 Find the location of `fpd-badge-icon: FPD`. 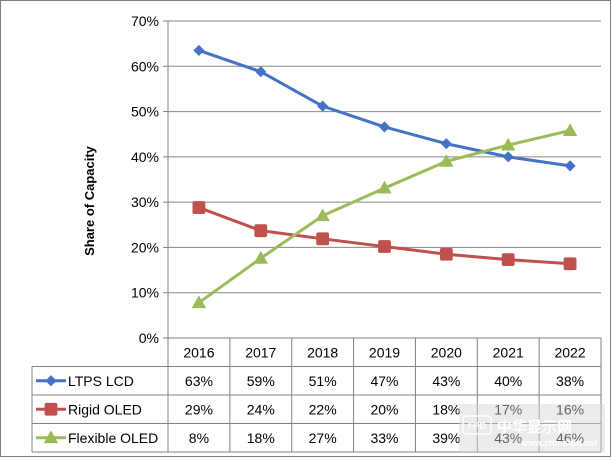

fpd-badge-icon: FPD is located at coordinates (477, 425).